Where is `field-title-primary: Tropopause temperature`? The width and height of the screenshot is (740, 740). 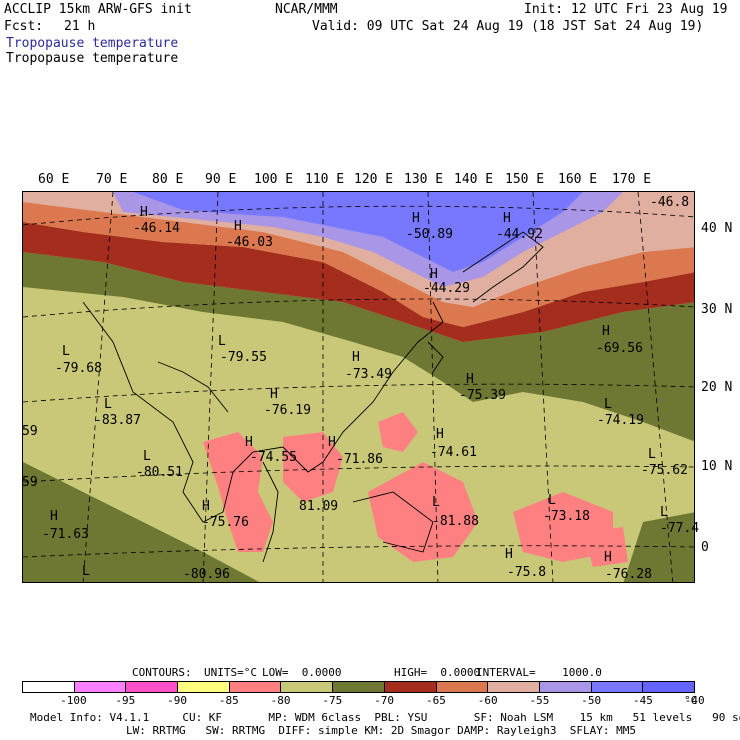
field-title-primary: Tropopause temperature is located at coordinates (92, 43).